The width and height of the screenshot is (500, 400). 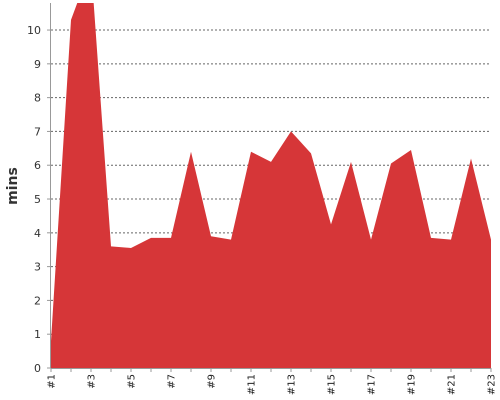 I want to click on x-tick-label: #5, so click(x=132, y=381).